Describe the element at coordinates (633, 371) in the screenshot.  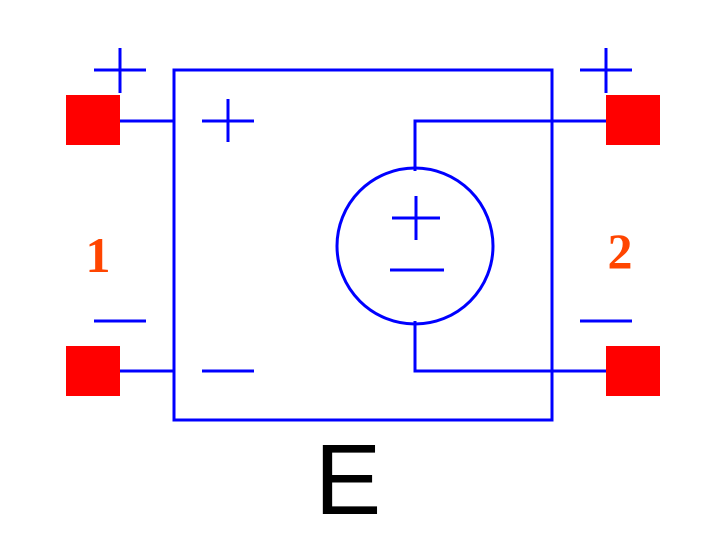
I see `port2-negative-pin` at that location.